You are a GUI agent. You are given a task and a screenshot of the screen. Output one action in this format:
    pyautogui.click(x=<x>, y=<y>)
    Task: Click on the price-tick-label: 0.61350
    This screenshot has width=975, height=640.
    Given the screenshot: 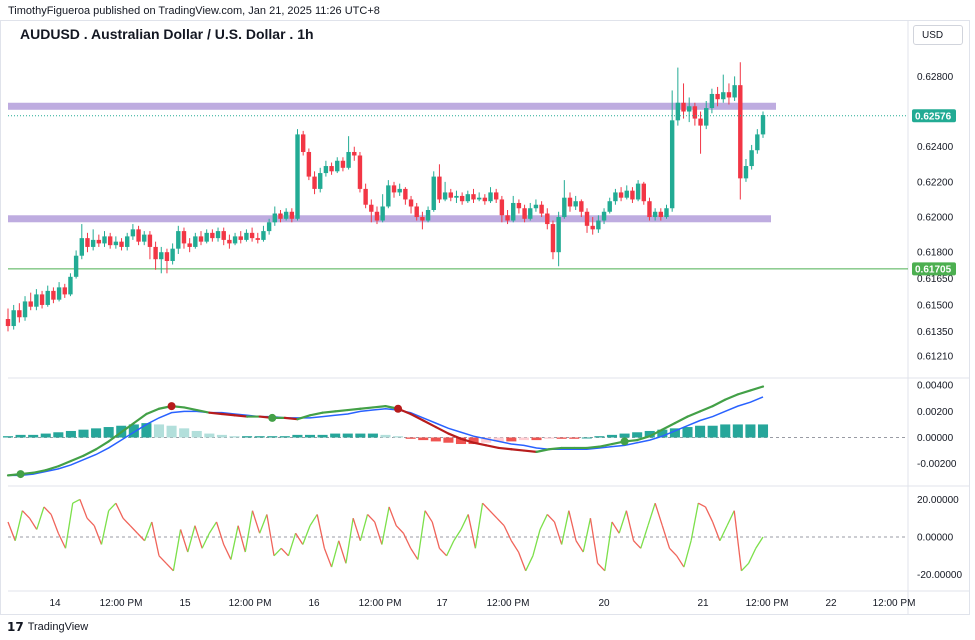 What is the action you would take?
    pyautogui.click(x=935, y=332)
    